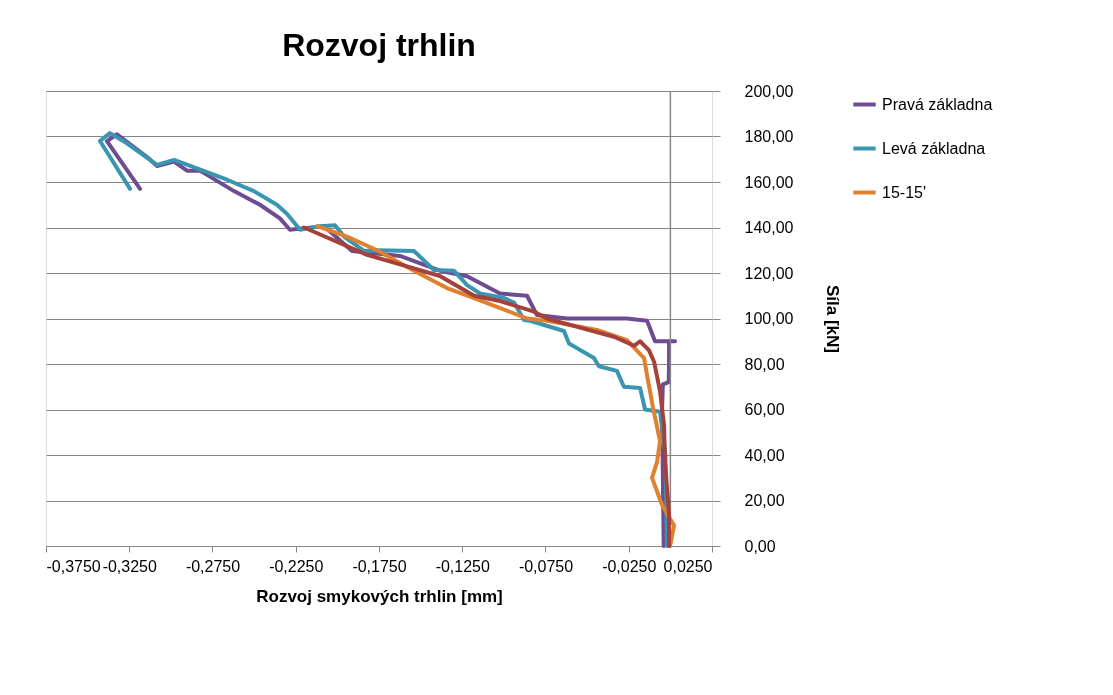 The height and width of the screenshot is (695, 1113). Describe the element at coordinates (769, 227) in the screenshot. I see `y-tick-label: 140,00` at that location.